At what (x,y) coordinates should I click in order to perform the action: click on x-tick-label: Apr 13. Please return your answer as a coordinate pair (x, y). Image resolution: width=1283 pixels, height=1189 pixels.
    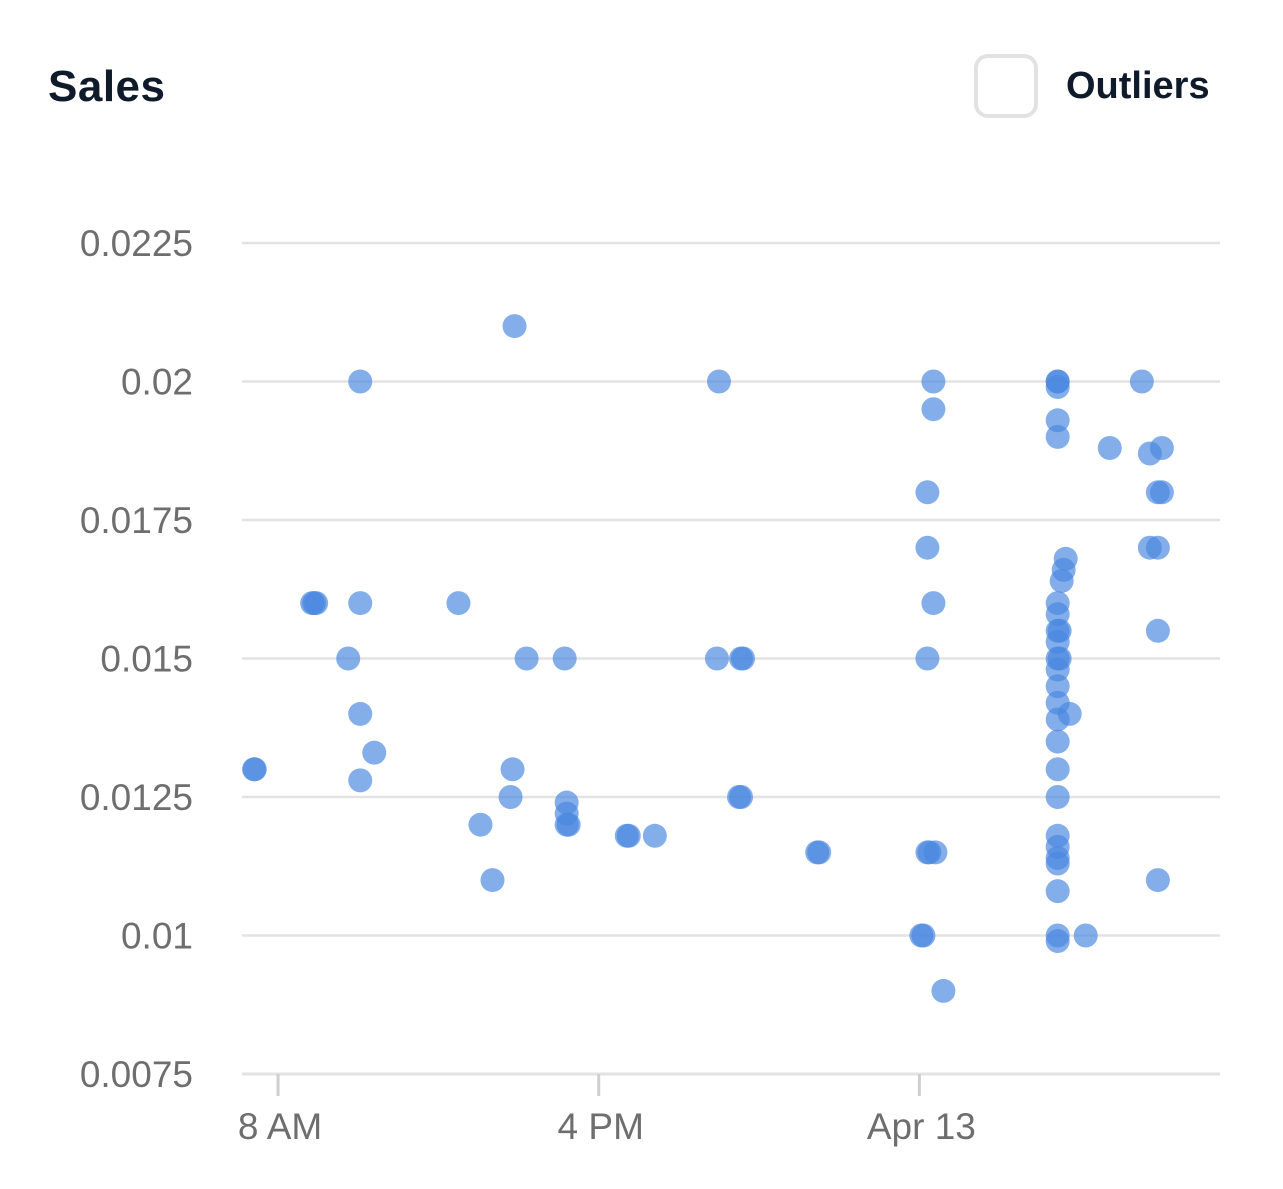
    Looking at the image, I should click on (921, 1126).